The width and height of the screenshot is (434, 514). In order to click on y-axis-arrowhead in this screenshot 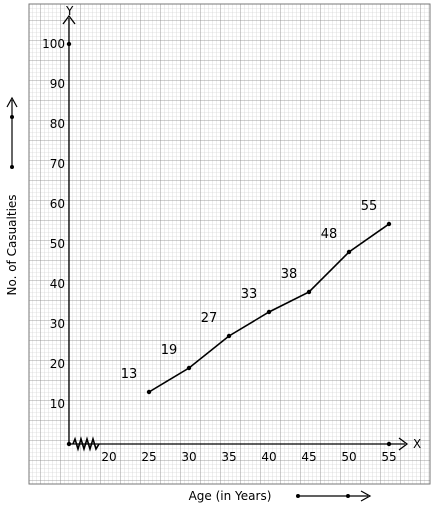, I will do `click(69, 19)`.